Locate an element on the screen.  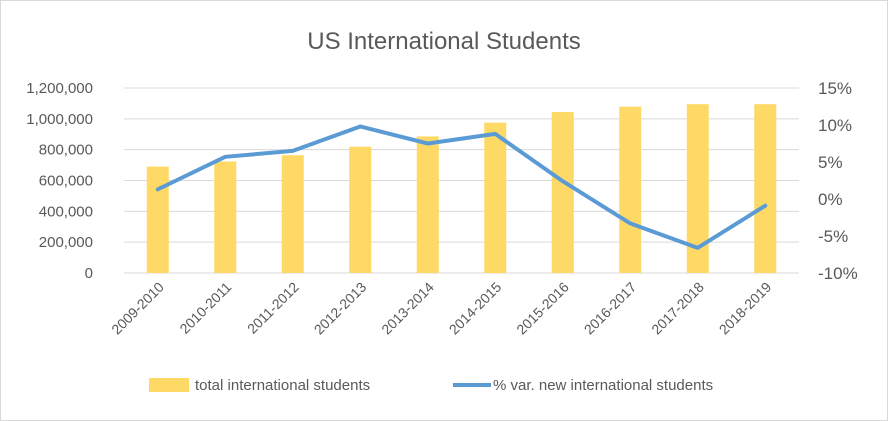
x-tick-label: 2009-2010 is located at coordinates (137, 308).